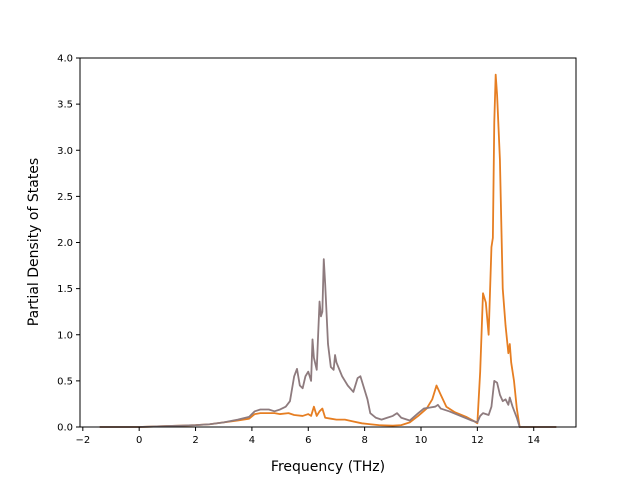 The image size is (640, 480). I want to click on x-axis-ticks: −2 0 2 4 6 8 10 12 14, so click(307, 436).